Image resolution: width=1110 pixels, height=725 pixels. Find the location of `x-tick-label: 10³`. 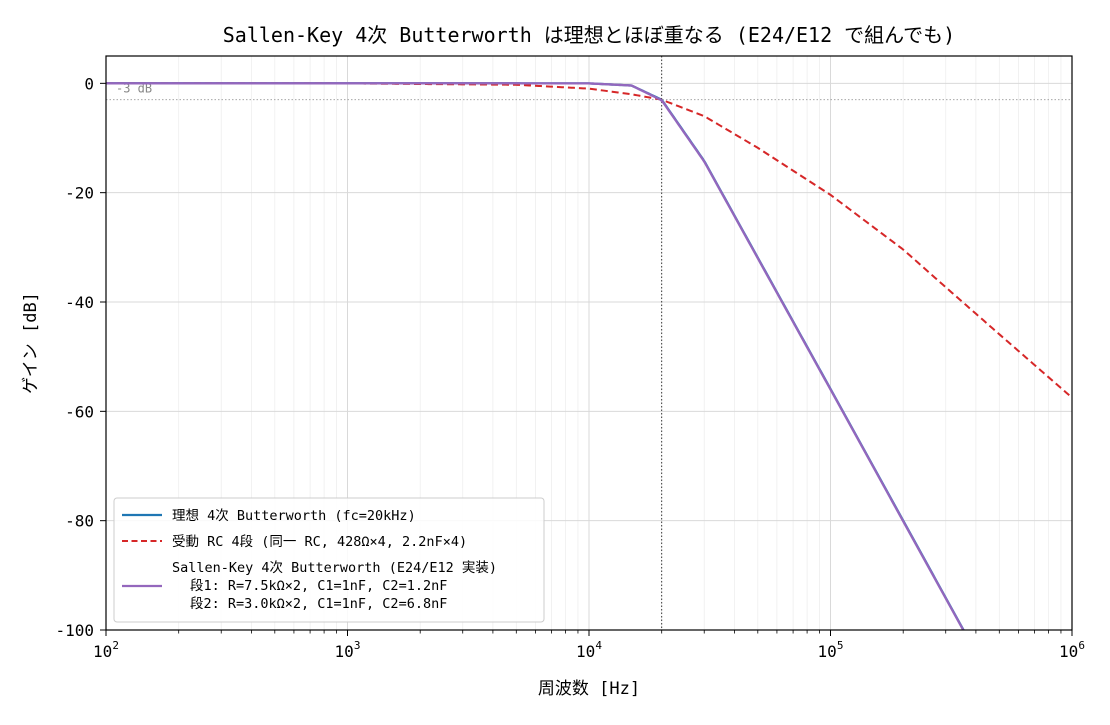

x-tick-label: 10³ is located at coordinates (348, 650).